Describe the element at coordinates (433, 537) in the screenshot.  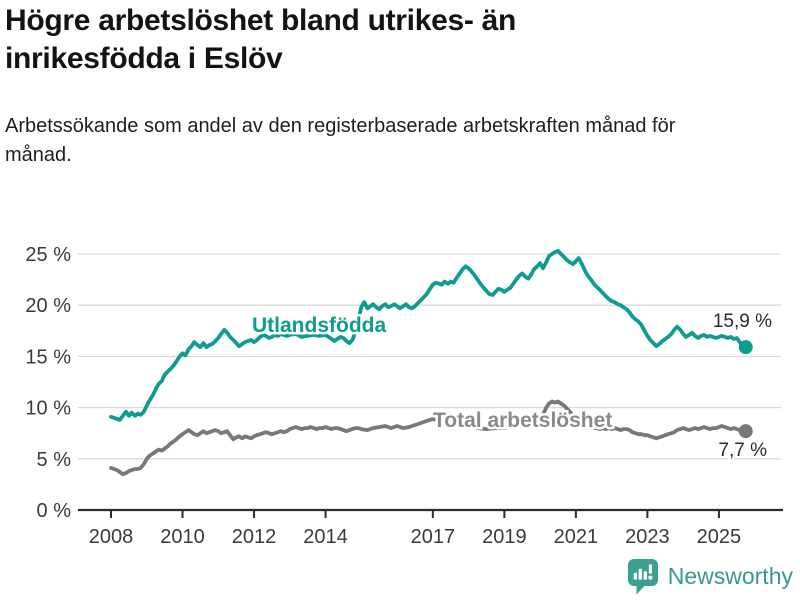
I see `x-tick-label: 2017` at that location.